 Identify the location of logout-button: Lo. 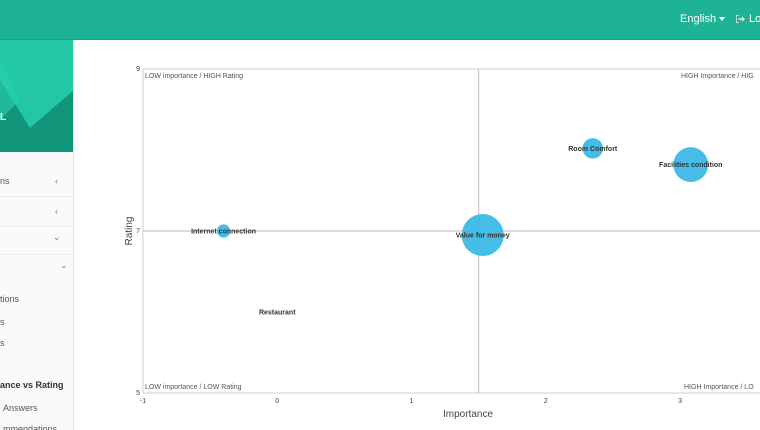
(748, 19).